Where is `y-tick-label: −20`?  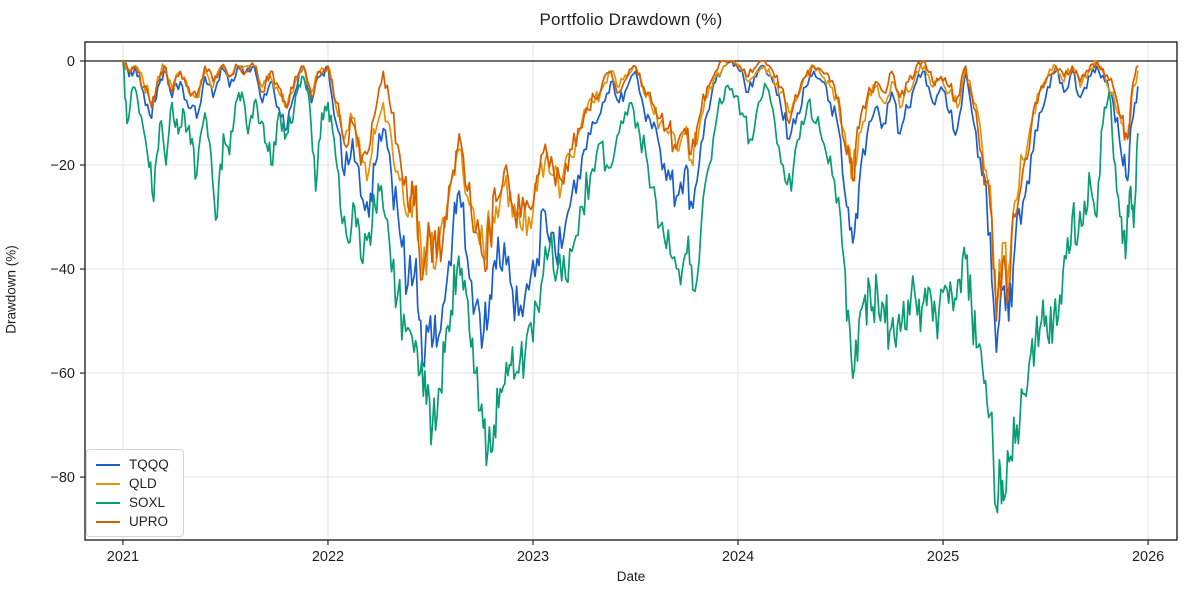 y-tick-label: −20 is located at coordinates (62, 166).